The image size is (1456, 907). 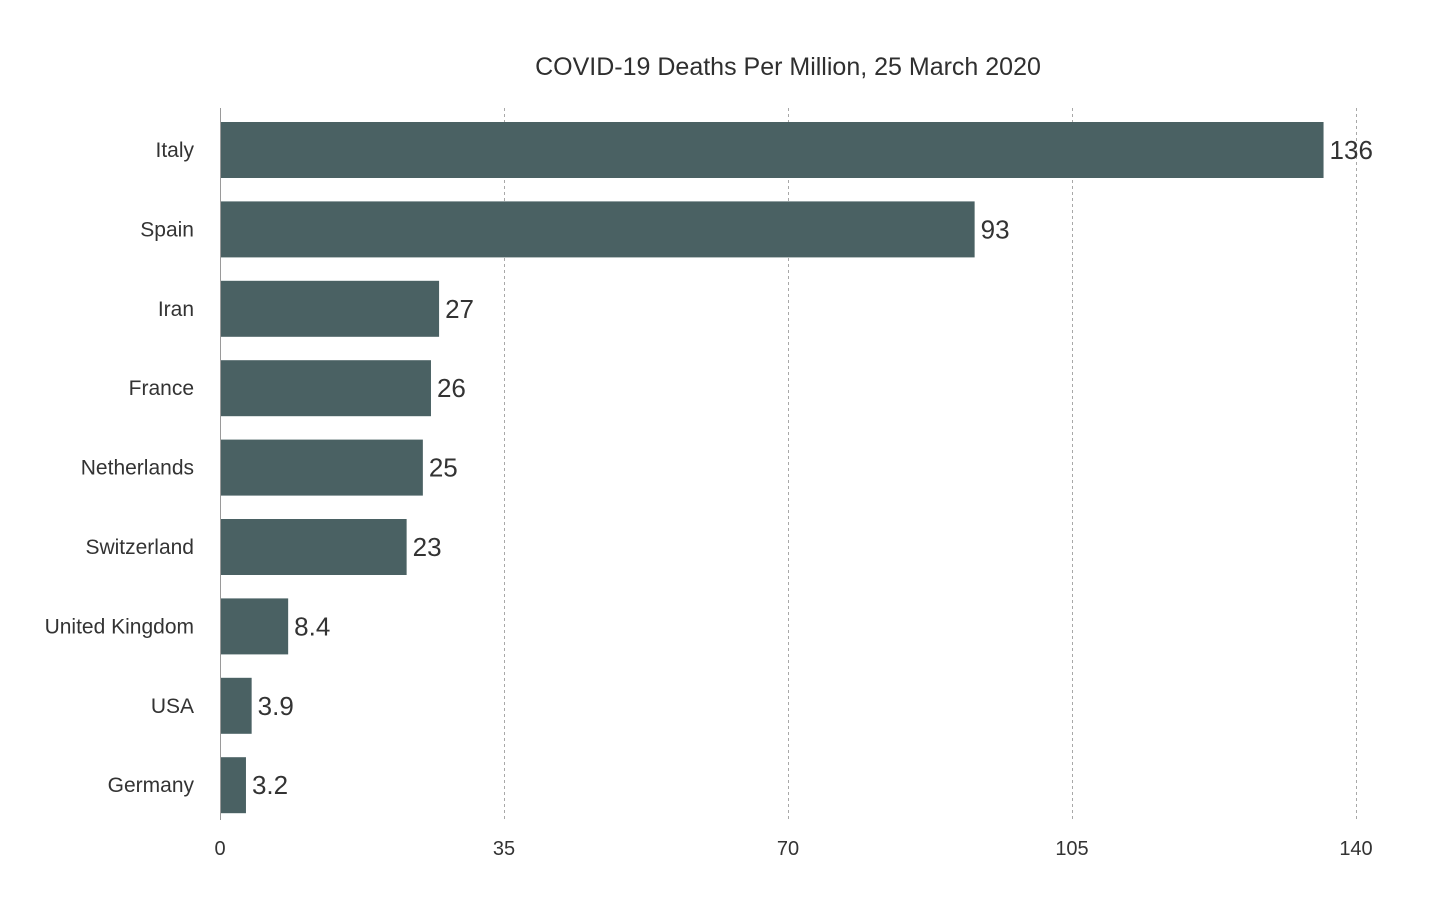 What do you see at coordinates (443, 468) in the screenshot?
I see `data-label: 25` at bounding box center [443, 468].